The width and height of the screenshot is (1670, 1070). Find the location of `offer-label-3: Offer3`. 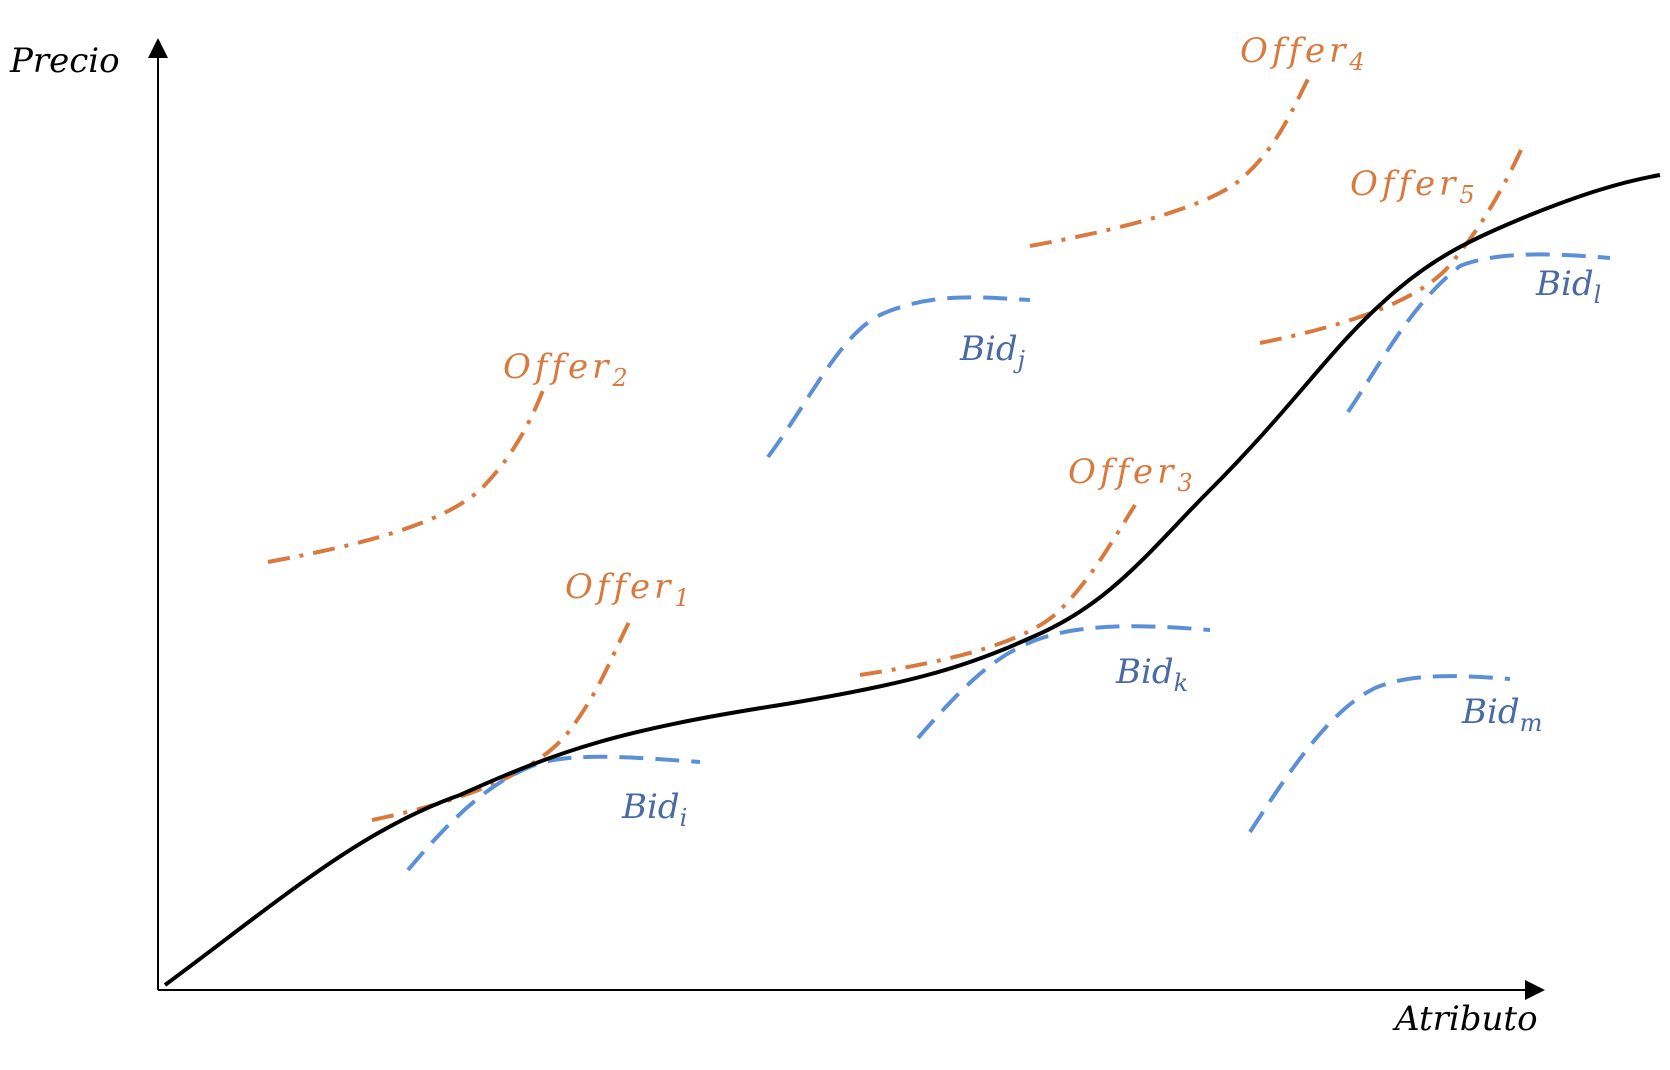

offer-label-3: Offer3 is located at coordinates (1132, 474).